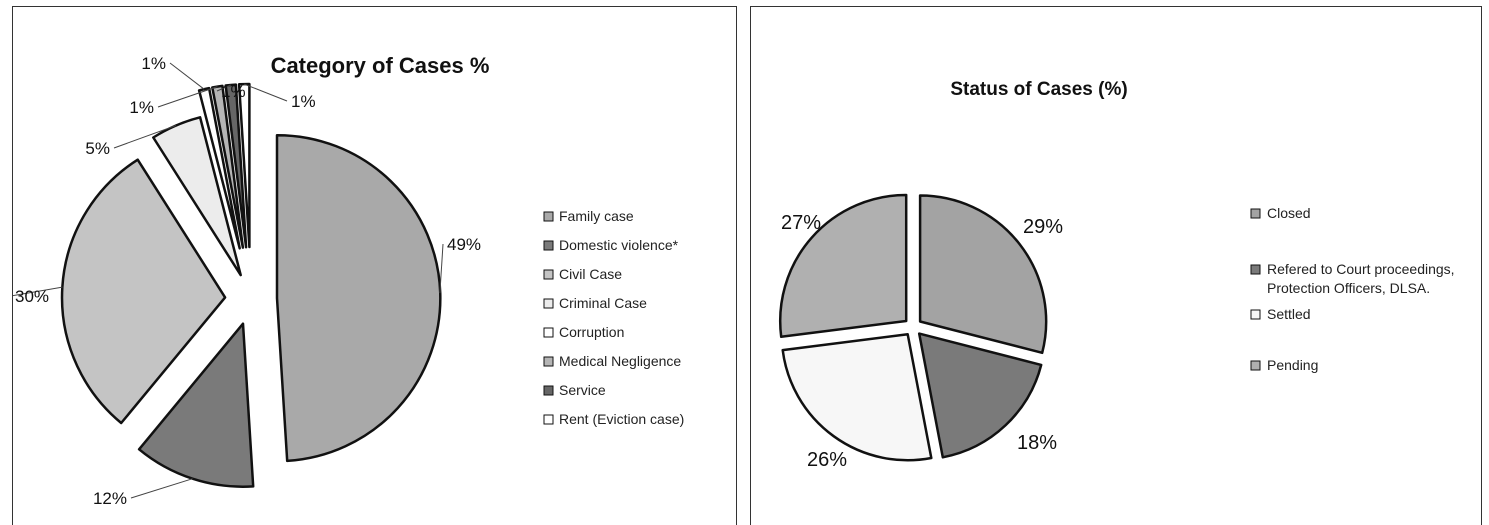 This screenshot has height=525, width=1489. I want to click on data-label: 5%, so click(97, 148).